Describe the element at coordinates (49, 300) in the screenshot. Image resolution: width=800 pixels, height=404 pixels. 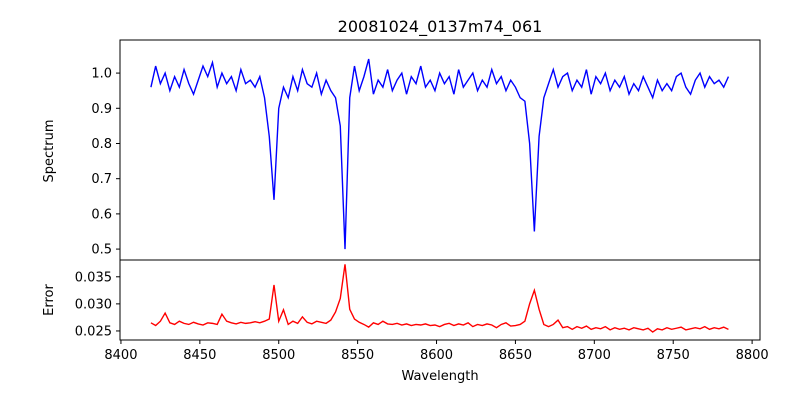
I see `error-ylabel: Error` at that location.